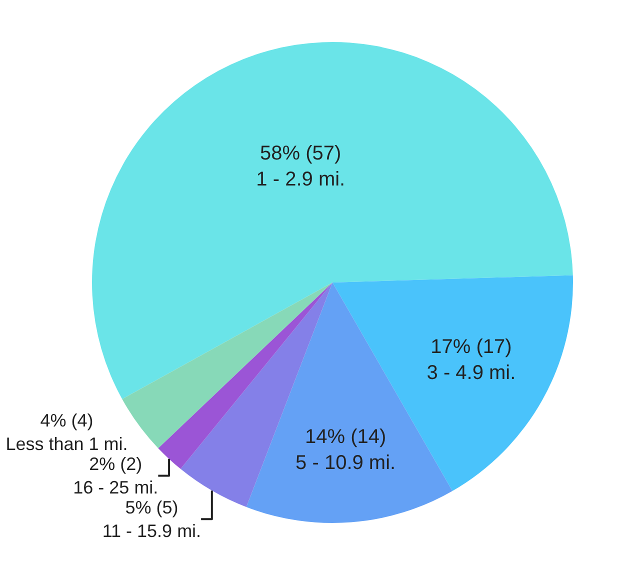 This screenshot has height=585, width=633. Describe the element at coordinates (152, 530) in the screenshot. I see `slice-label: 11 - 15.9 mi.` at that location.